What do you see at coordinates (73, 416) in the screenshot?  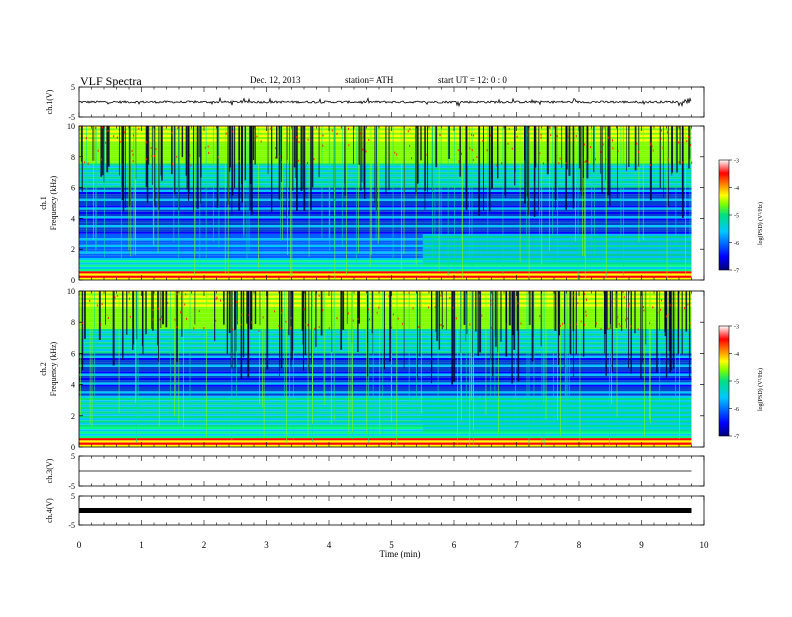 I see `y-tick-label: 2` at bounding box center [73, 416].